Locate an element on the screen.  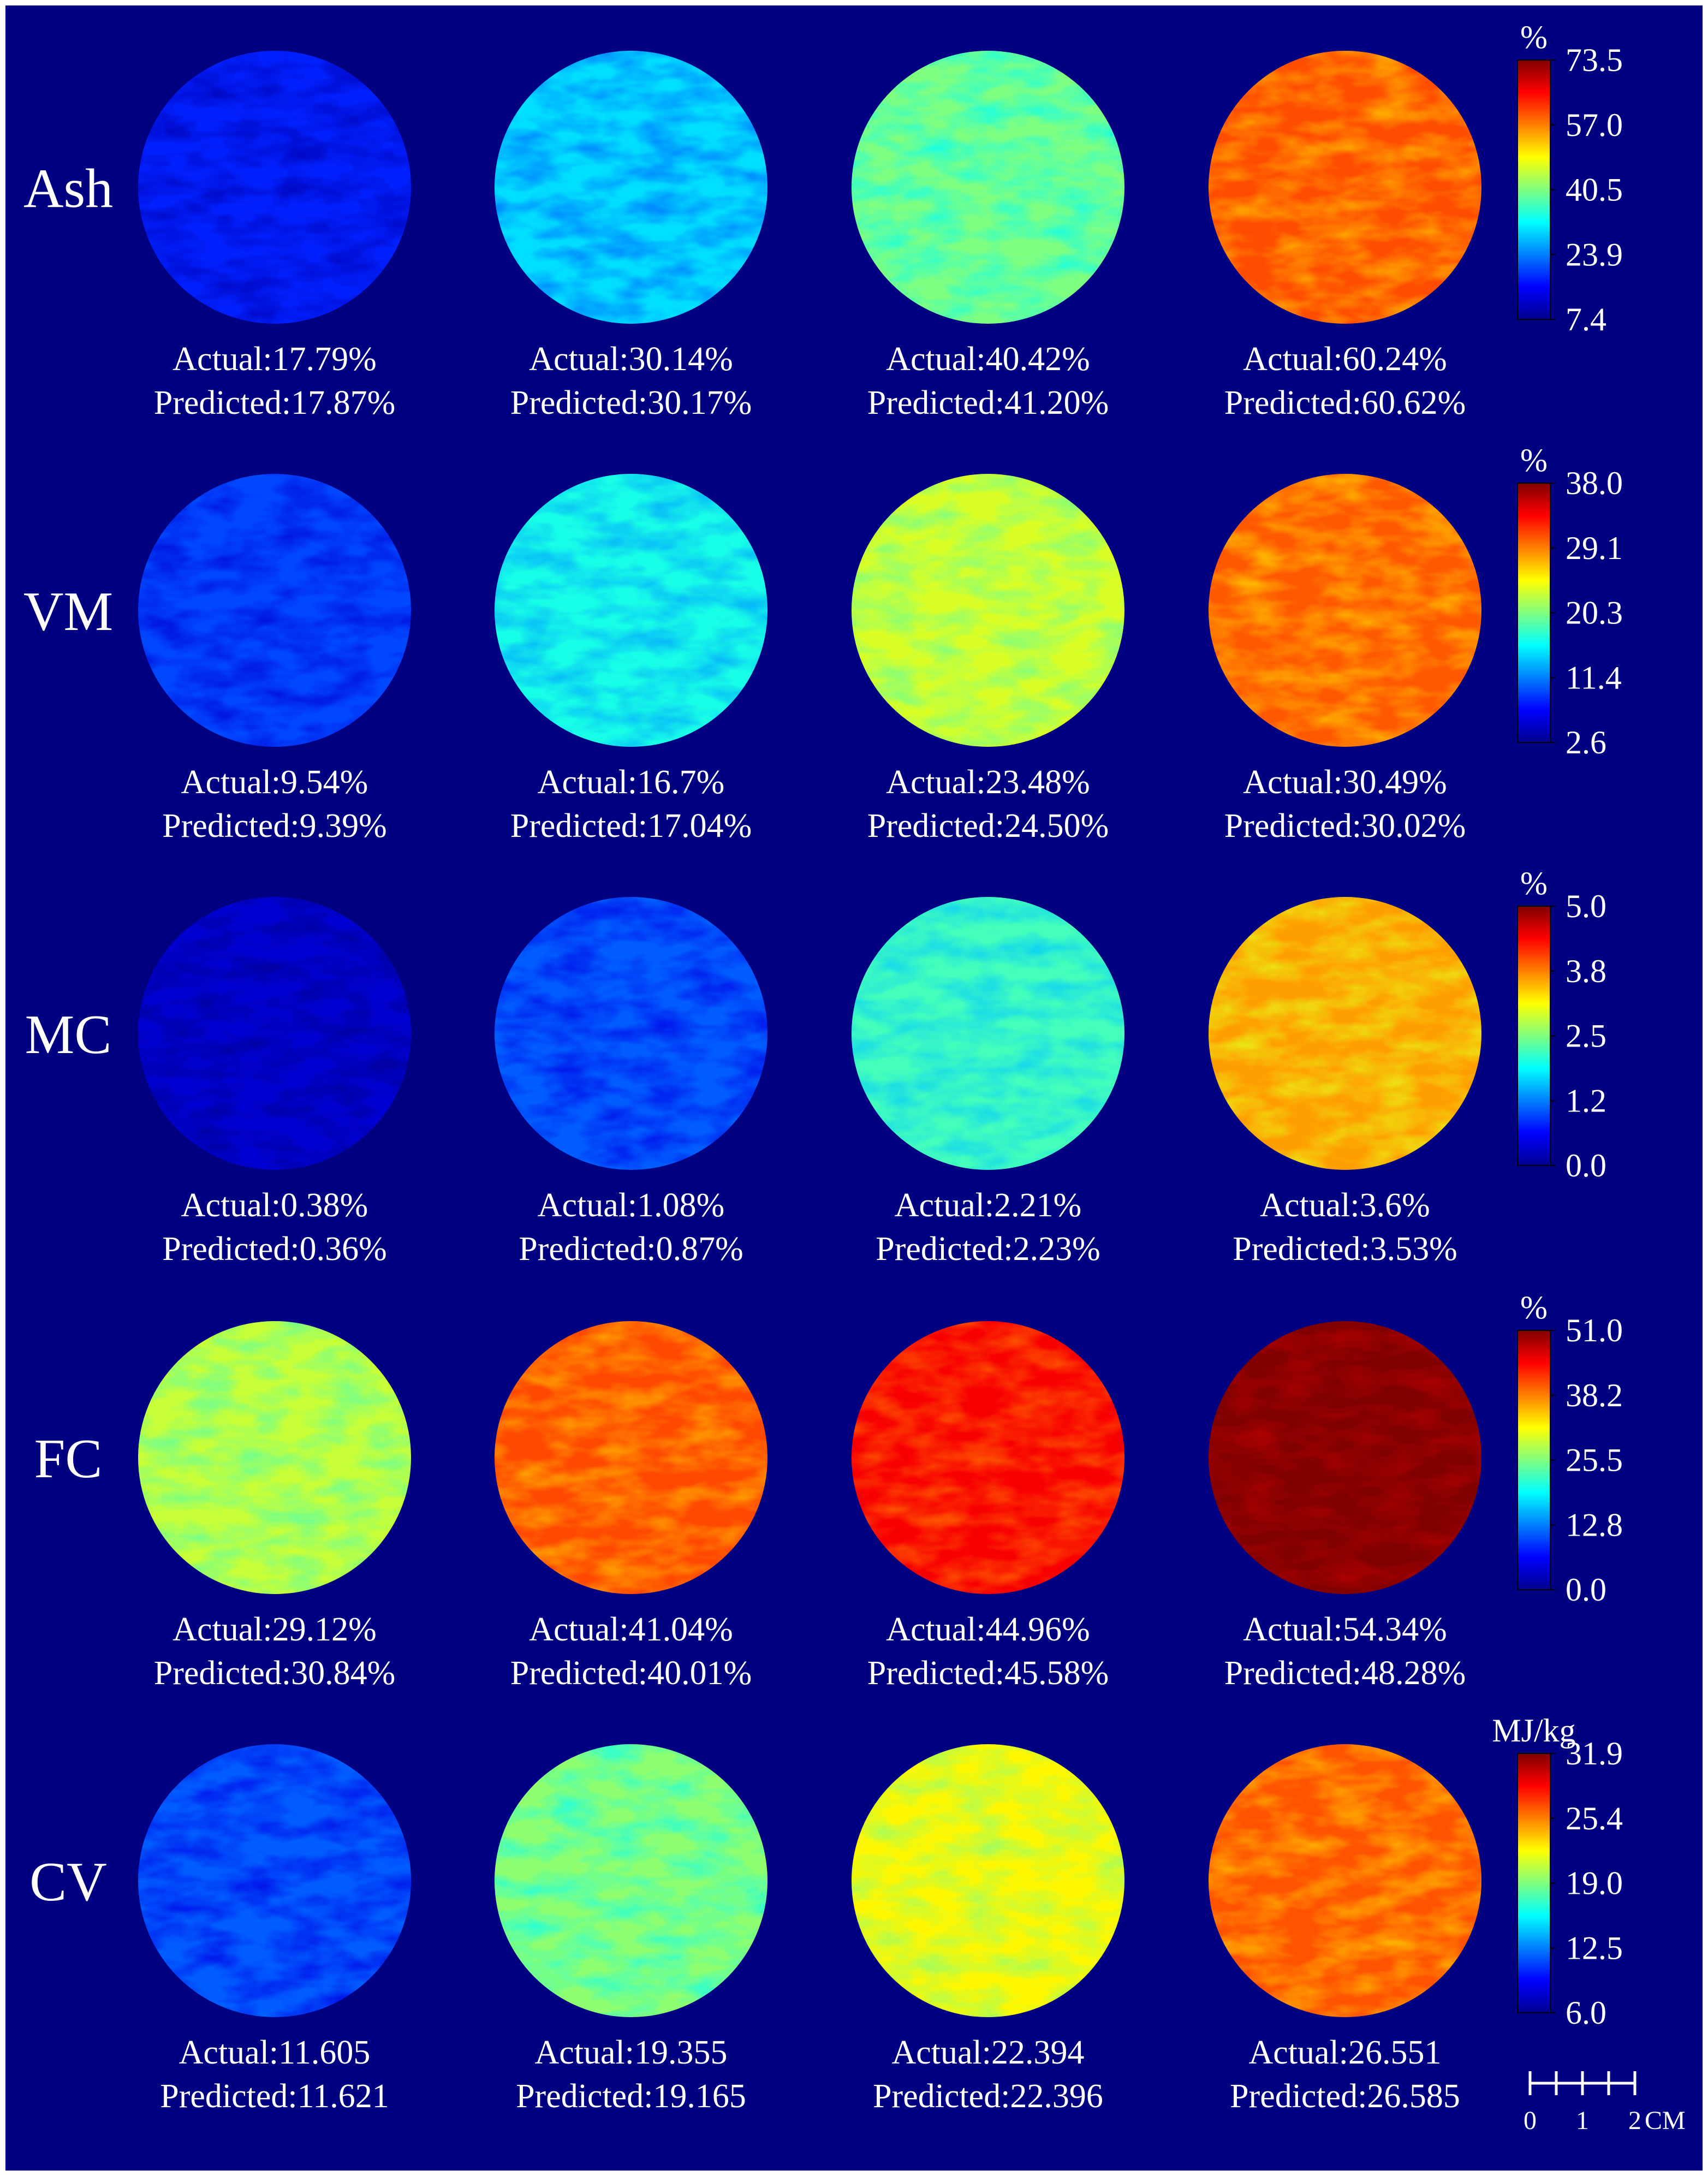
colorbar-tick-label: 25.4 is located at coordinates (1594, 1818).